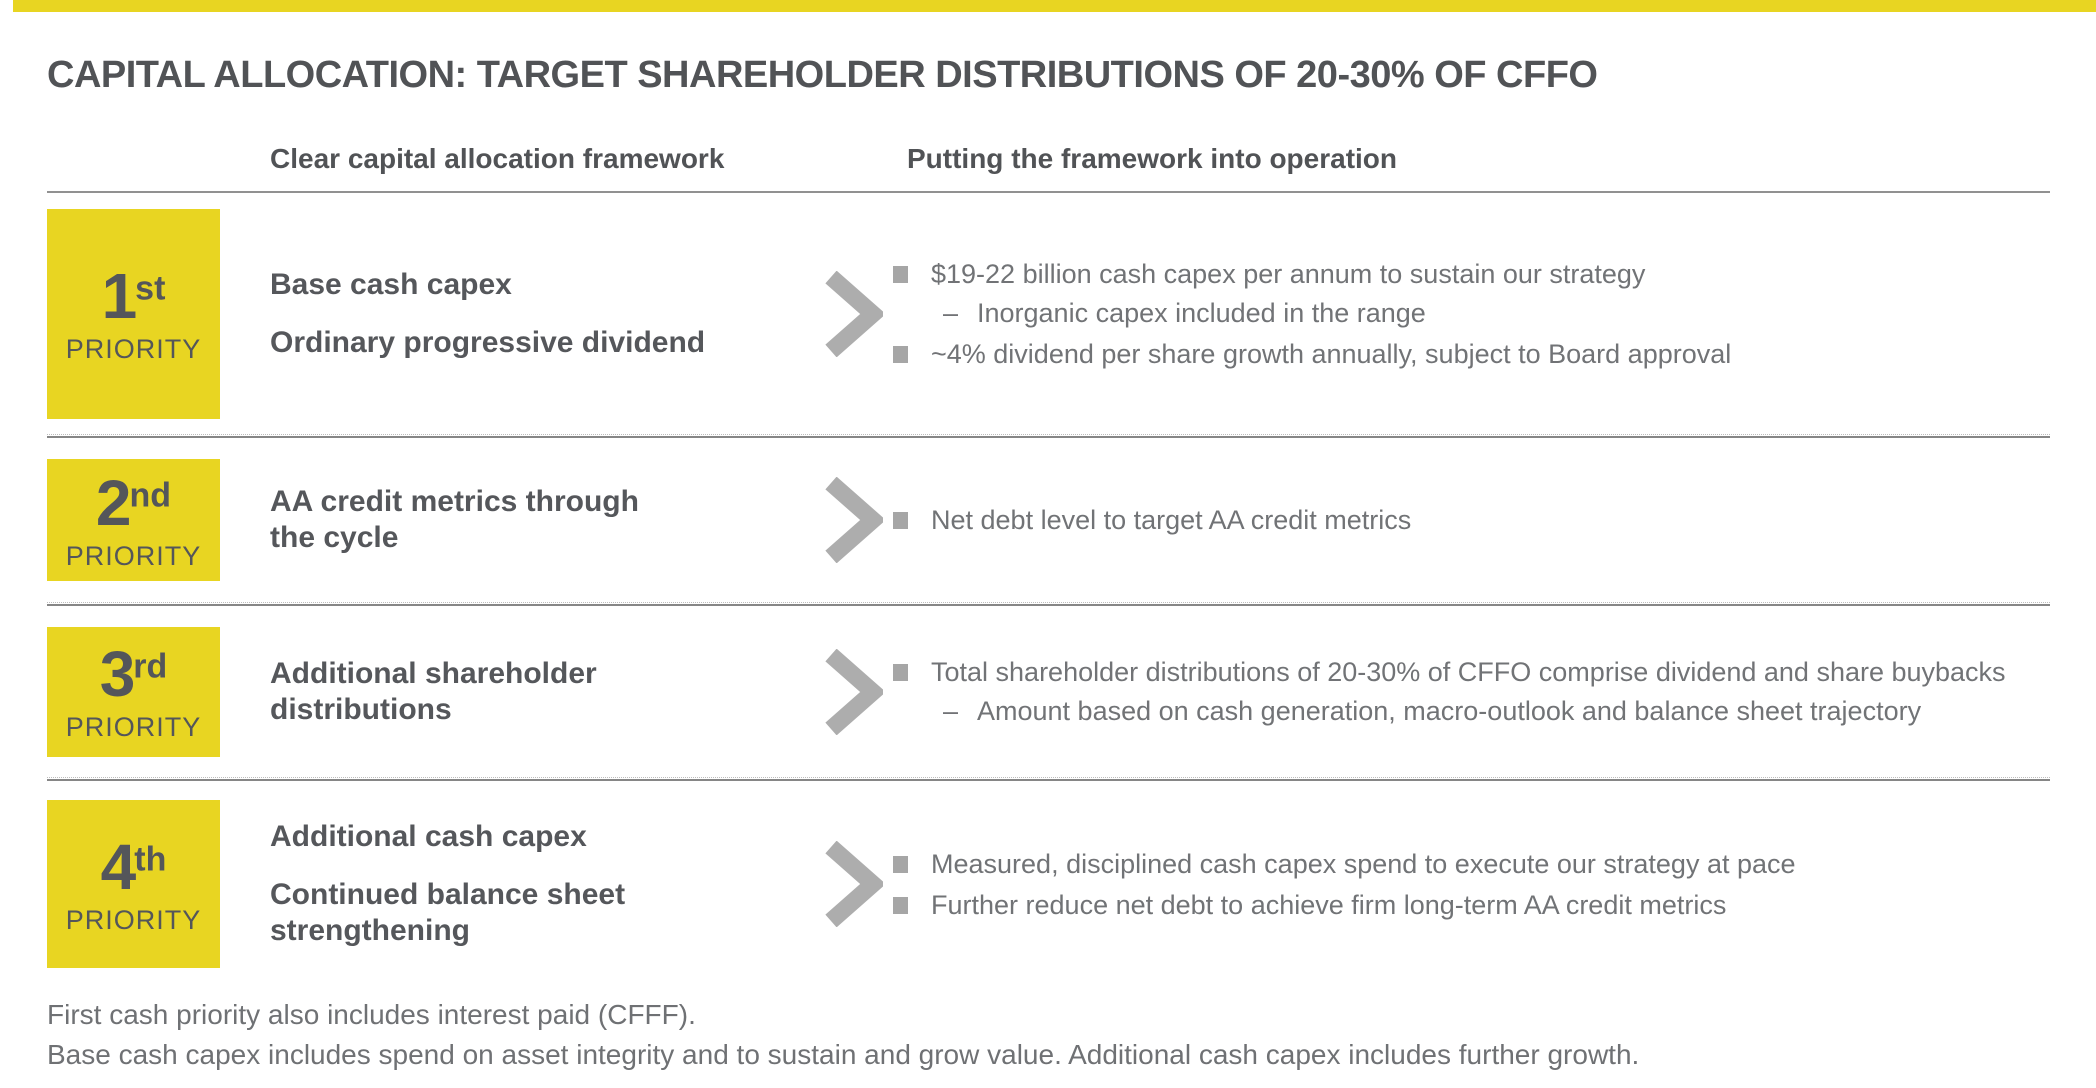 The height and width of the screenshot is (1088, 2096). I want to click on priority-badge-1: 1st PRIORITY, so click(133, 313).